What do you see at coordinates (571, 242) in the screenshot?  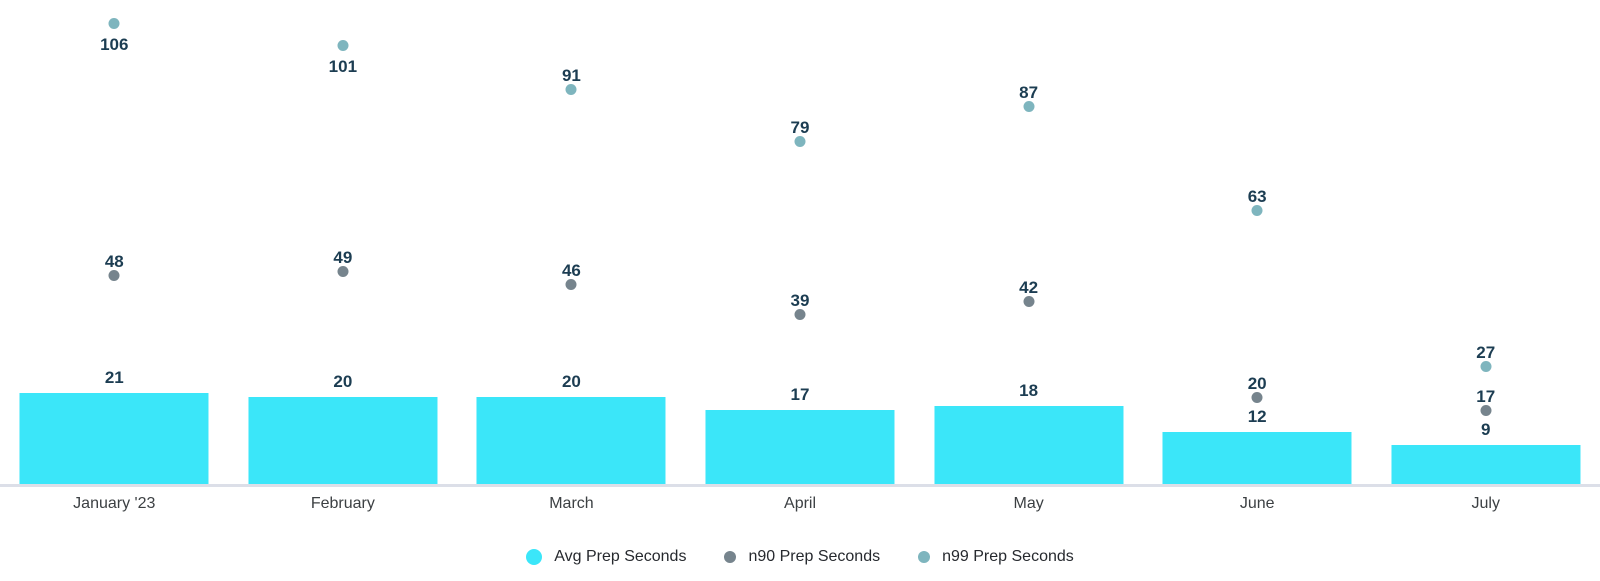 I see `chart-column-march: 20 46 91` at bounding box center [571, 242].